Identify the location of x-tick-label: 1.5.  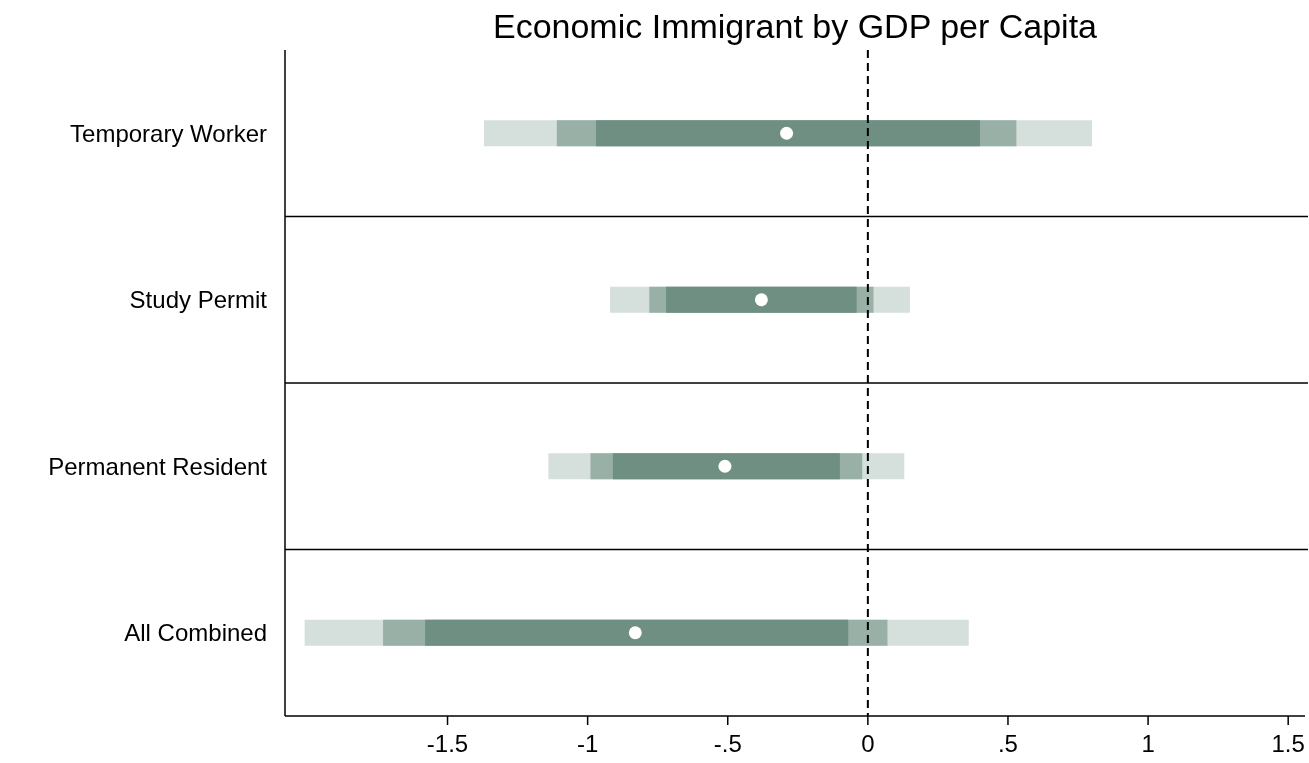
(1288, 743).